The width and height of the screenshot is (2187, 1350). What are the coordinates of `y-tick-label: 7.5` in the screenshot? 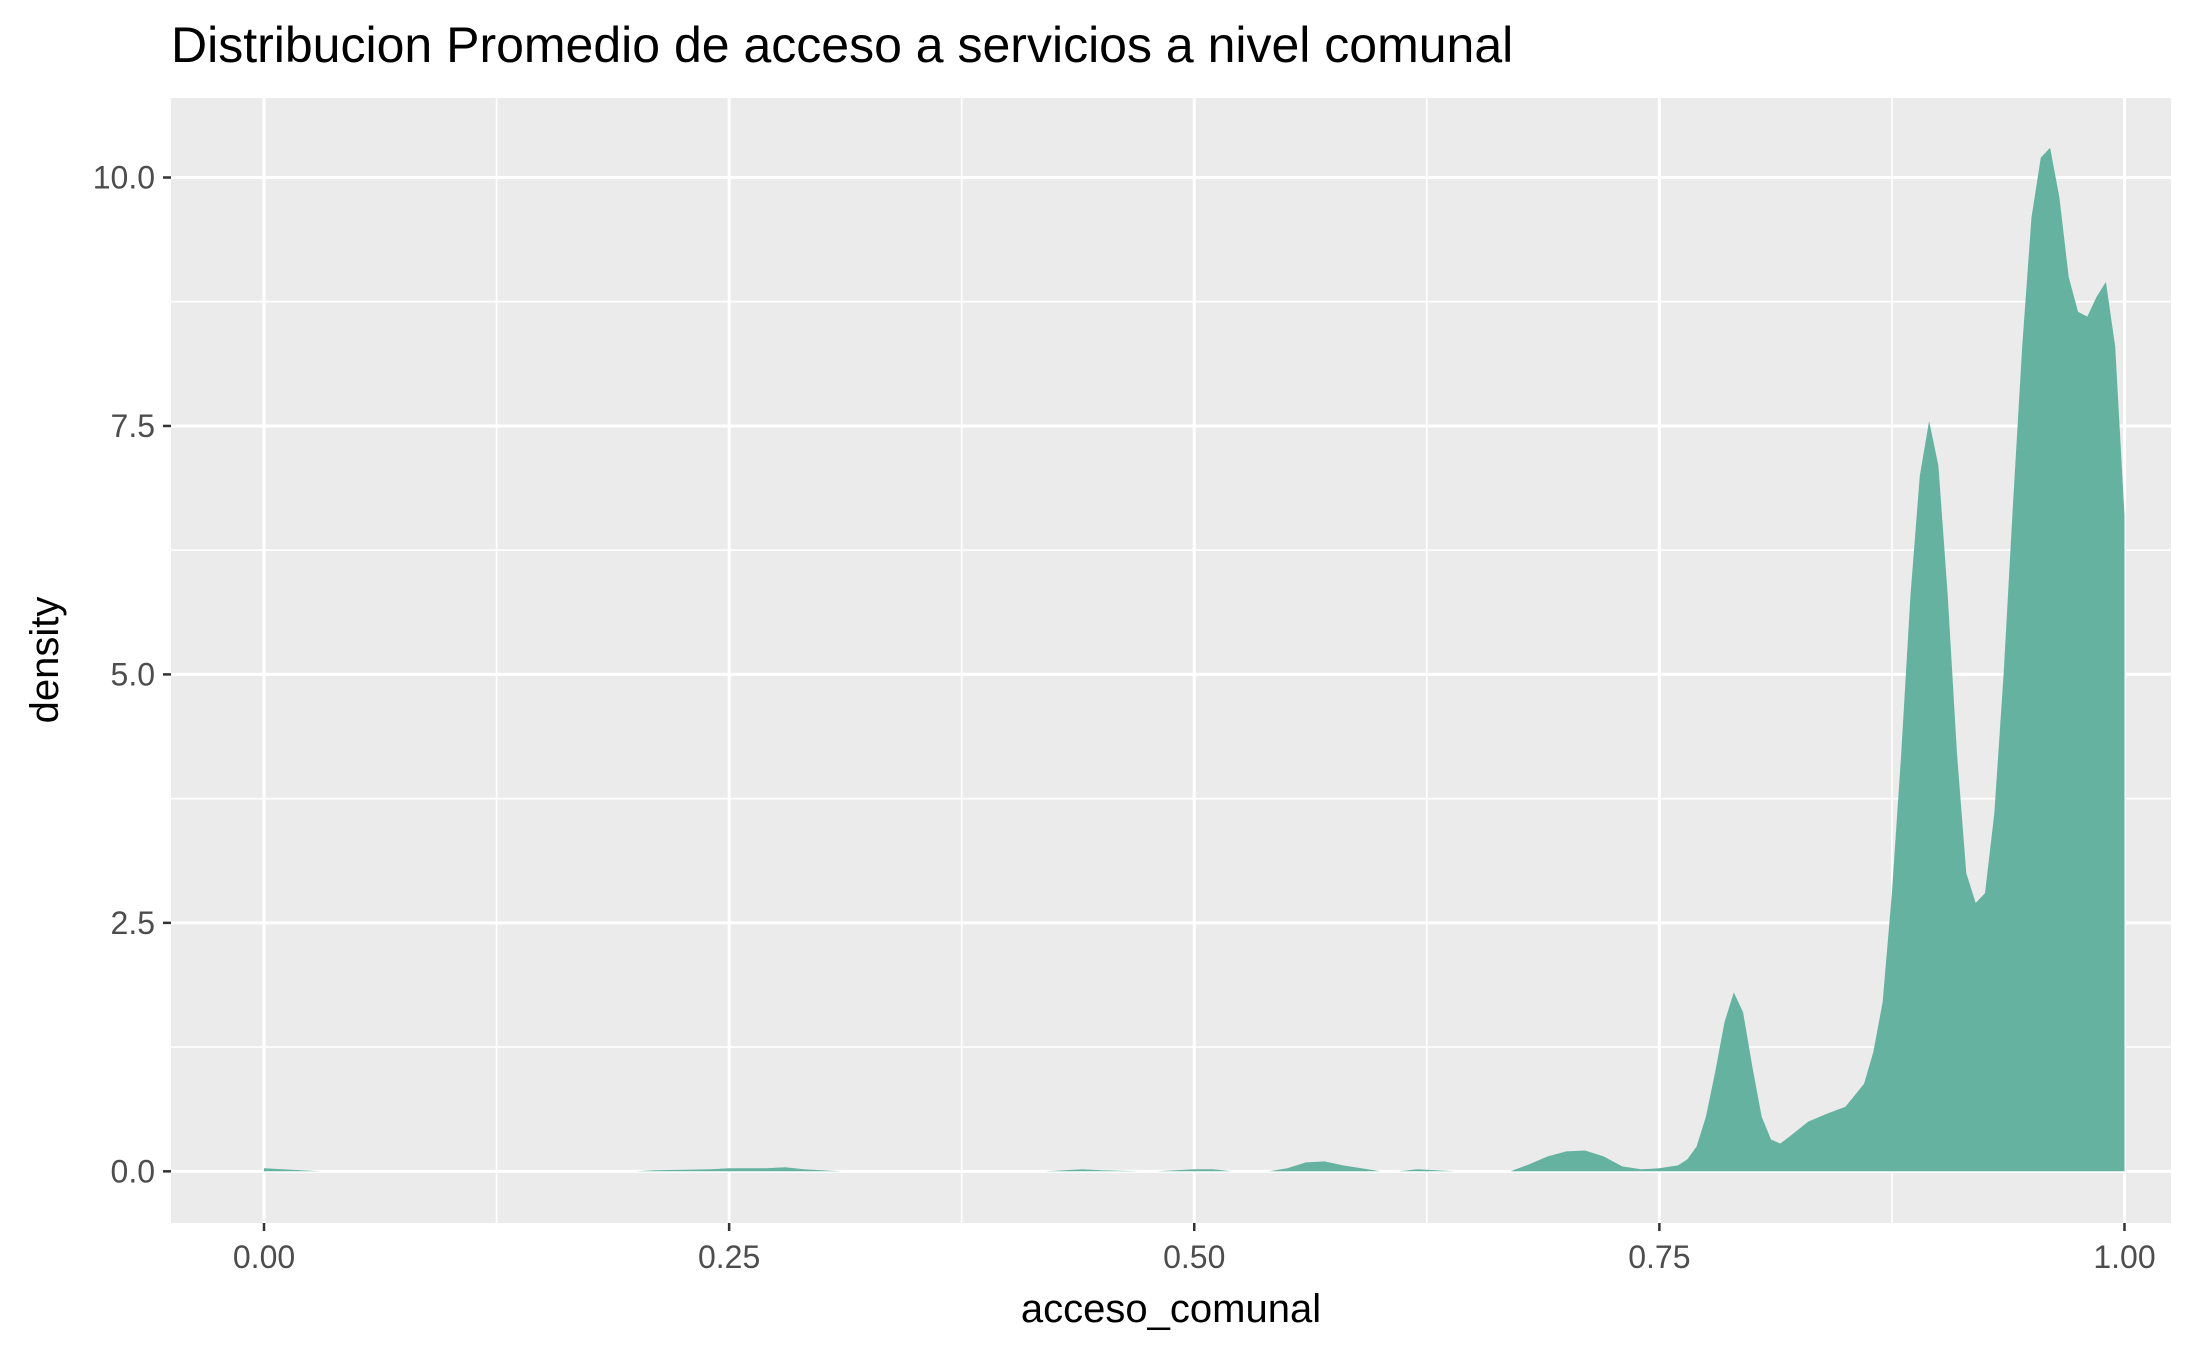 It's located at (133, 426).